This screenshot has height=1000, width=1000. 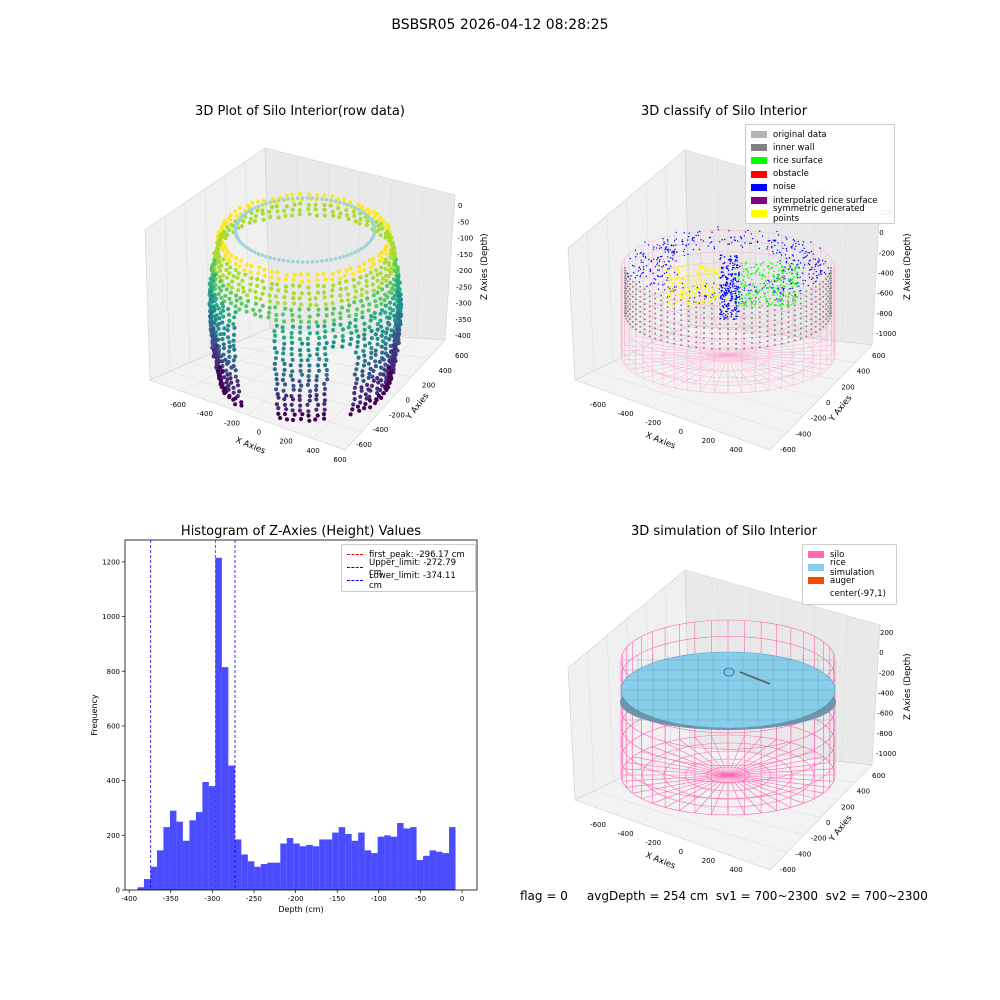 I want to click on raw-y-tick-label: 600, so click(x=461, y=356).